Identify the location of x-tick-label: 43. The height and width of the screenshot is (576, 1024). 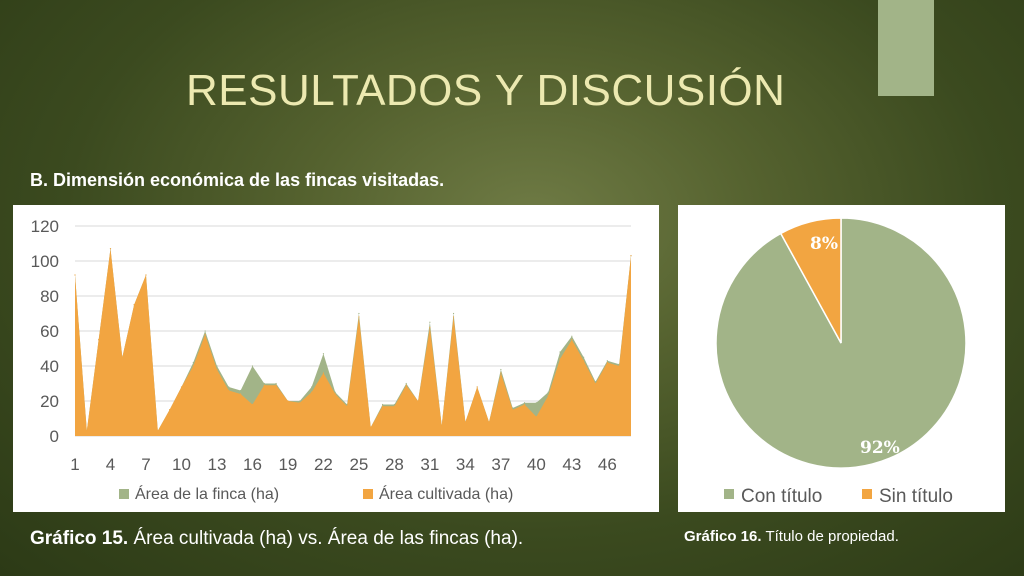
(571, 464).